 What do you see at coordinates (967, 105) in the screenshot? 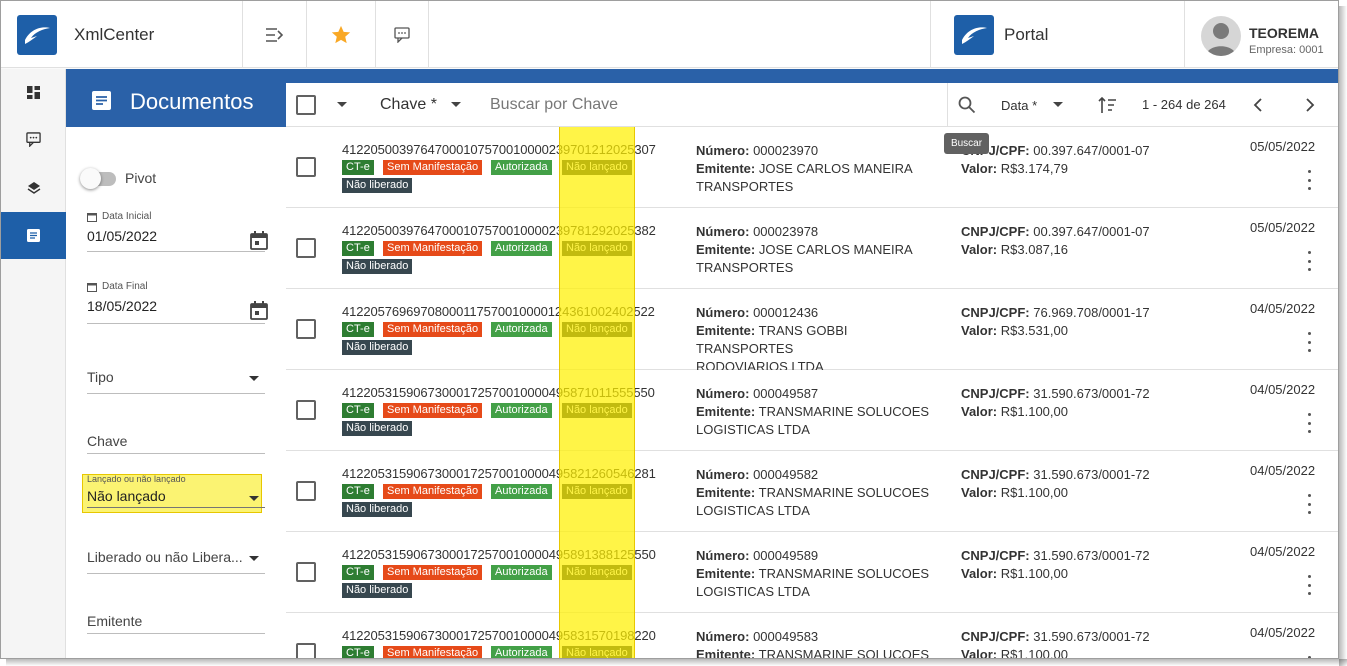
I see `search-icon` at bounding box center [967, 105].